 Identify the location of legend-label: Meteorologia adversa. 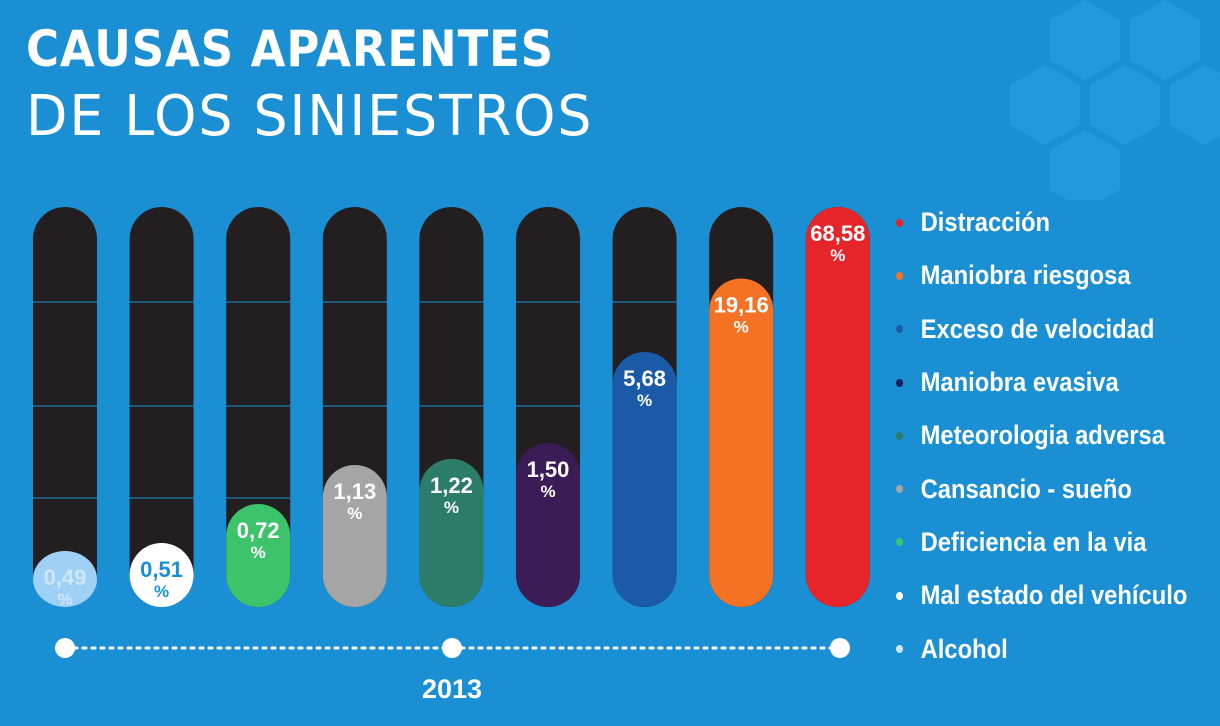
(1042, 435).